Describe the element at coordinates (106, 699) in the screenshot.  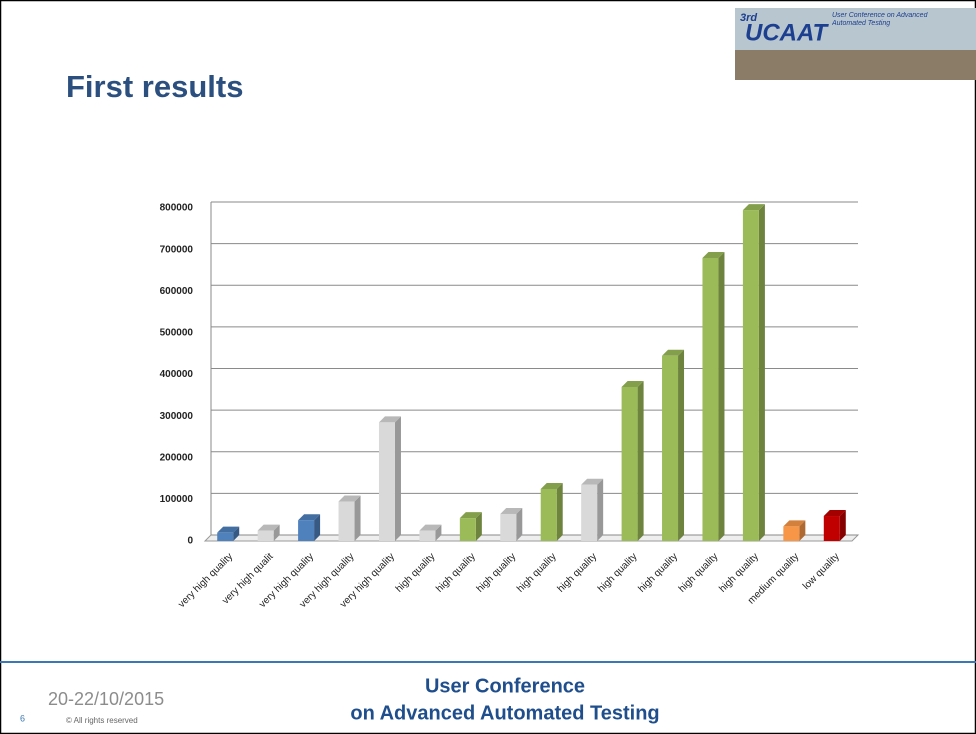
I see `footer-date: 20-22/10/2015` at that location.